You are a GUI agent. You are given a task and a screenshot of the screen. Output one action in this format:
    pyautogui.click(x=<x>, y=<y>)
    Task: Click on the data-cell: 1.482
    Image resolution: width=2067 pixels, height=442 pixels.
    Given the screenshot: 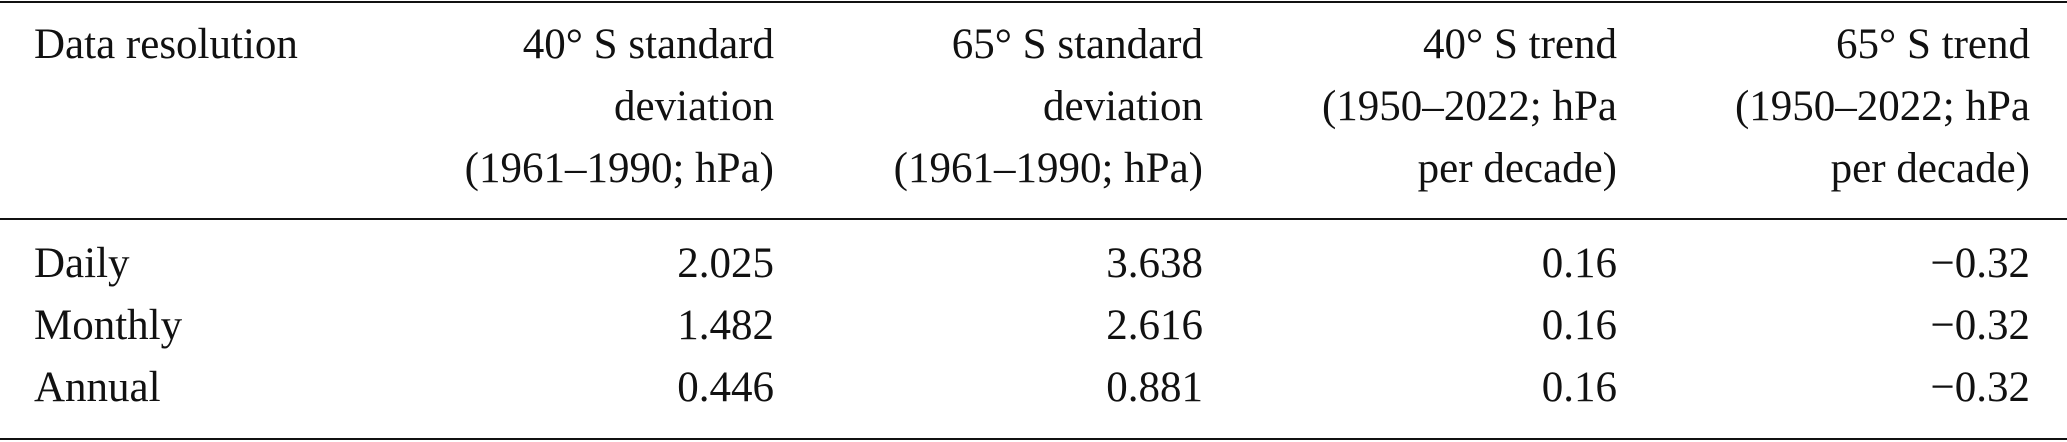 What is the action you would take?
    pyautogui.click(x=725, y=325)
    